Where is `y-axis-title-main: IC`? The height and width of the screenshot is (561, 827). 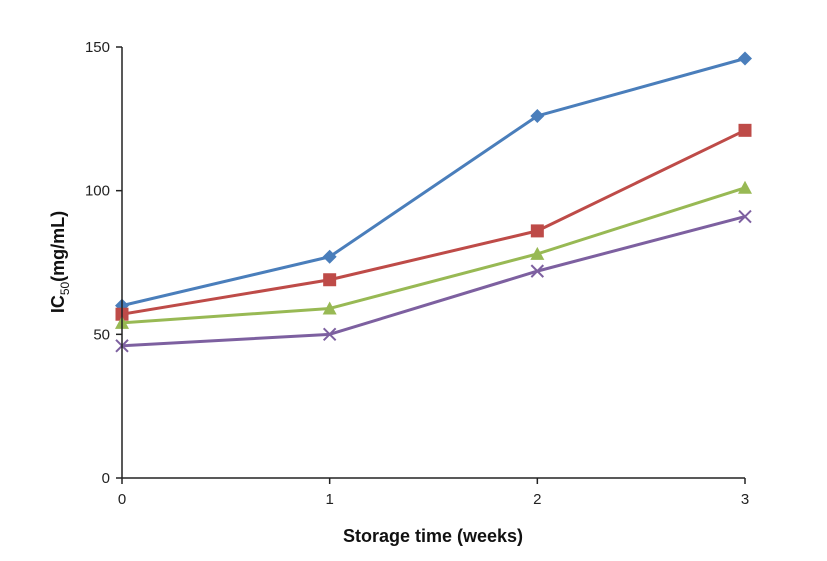
y-axis-title-main: IC is located at coordinates (58, 304).